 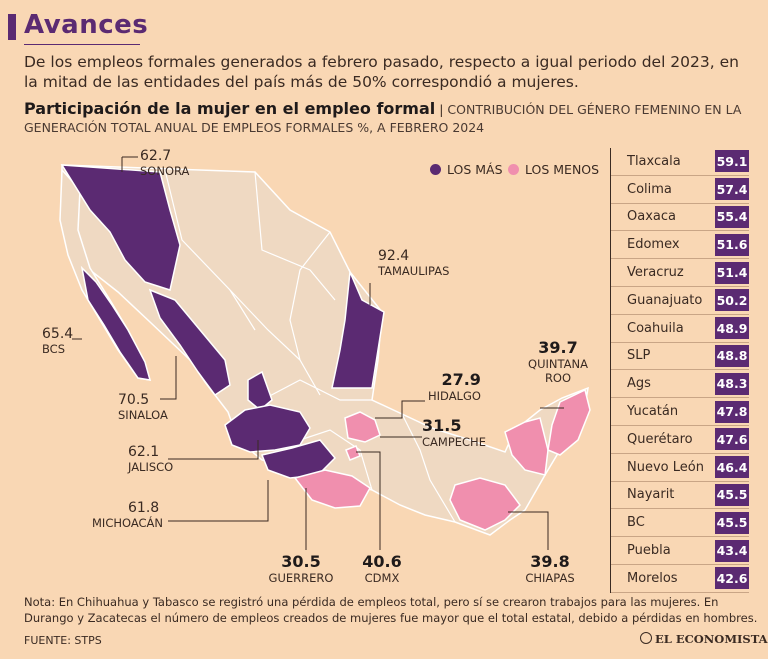 I want to click on ranking-row: Tlaxcala 59.1, so click(x=680, y=162).